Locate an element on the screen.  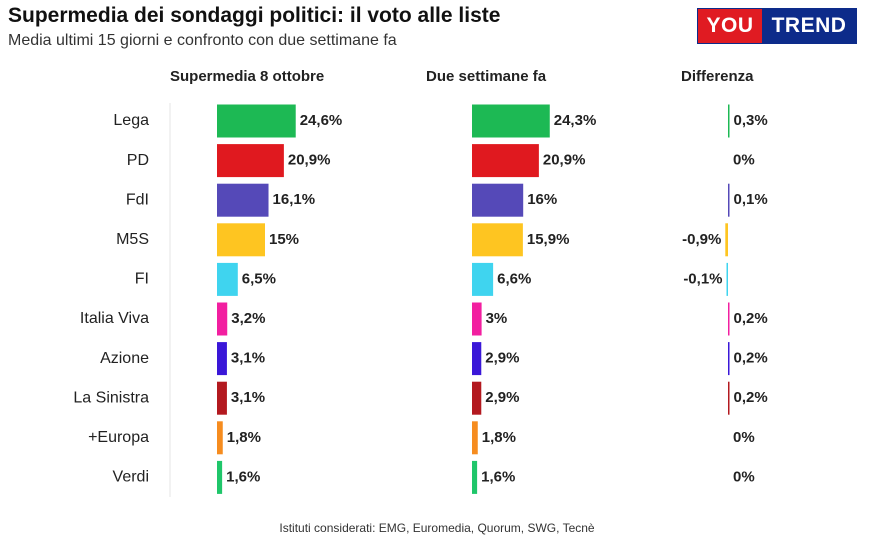
logo-you: YOU is located at coordinates (730, 26).